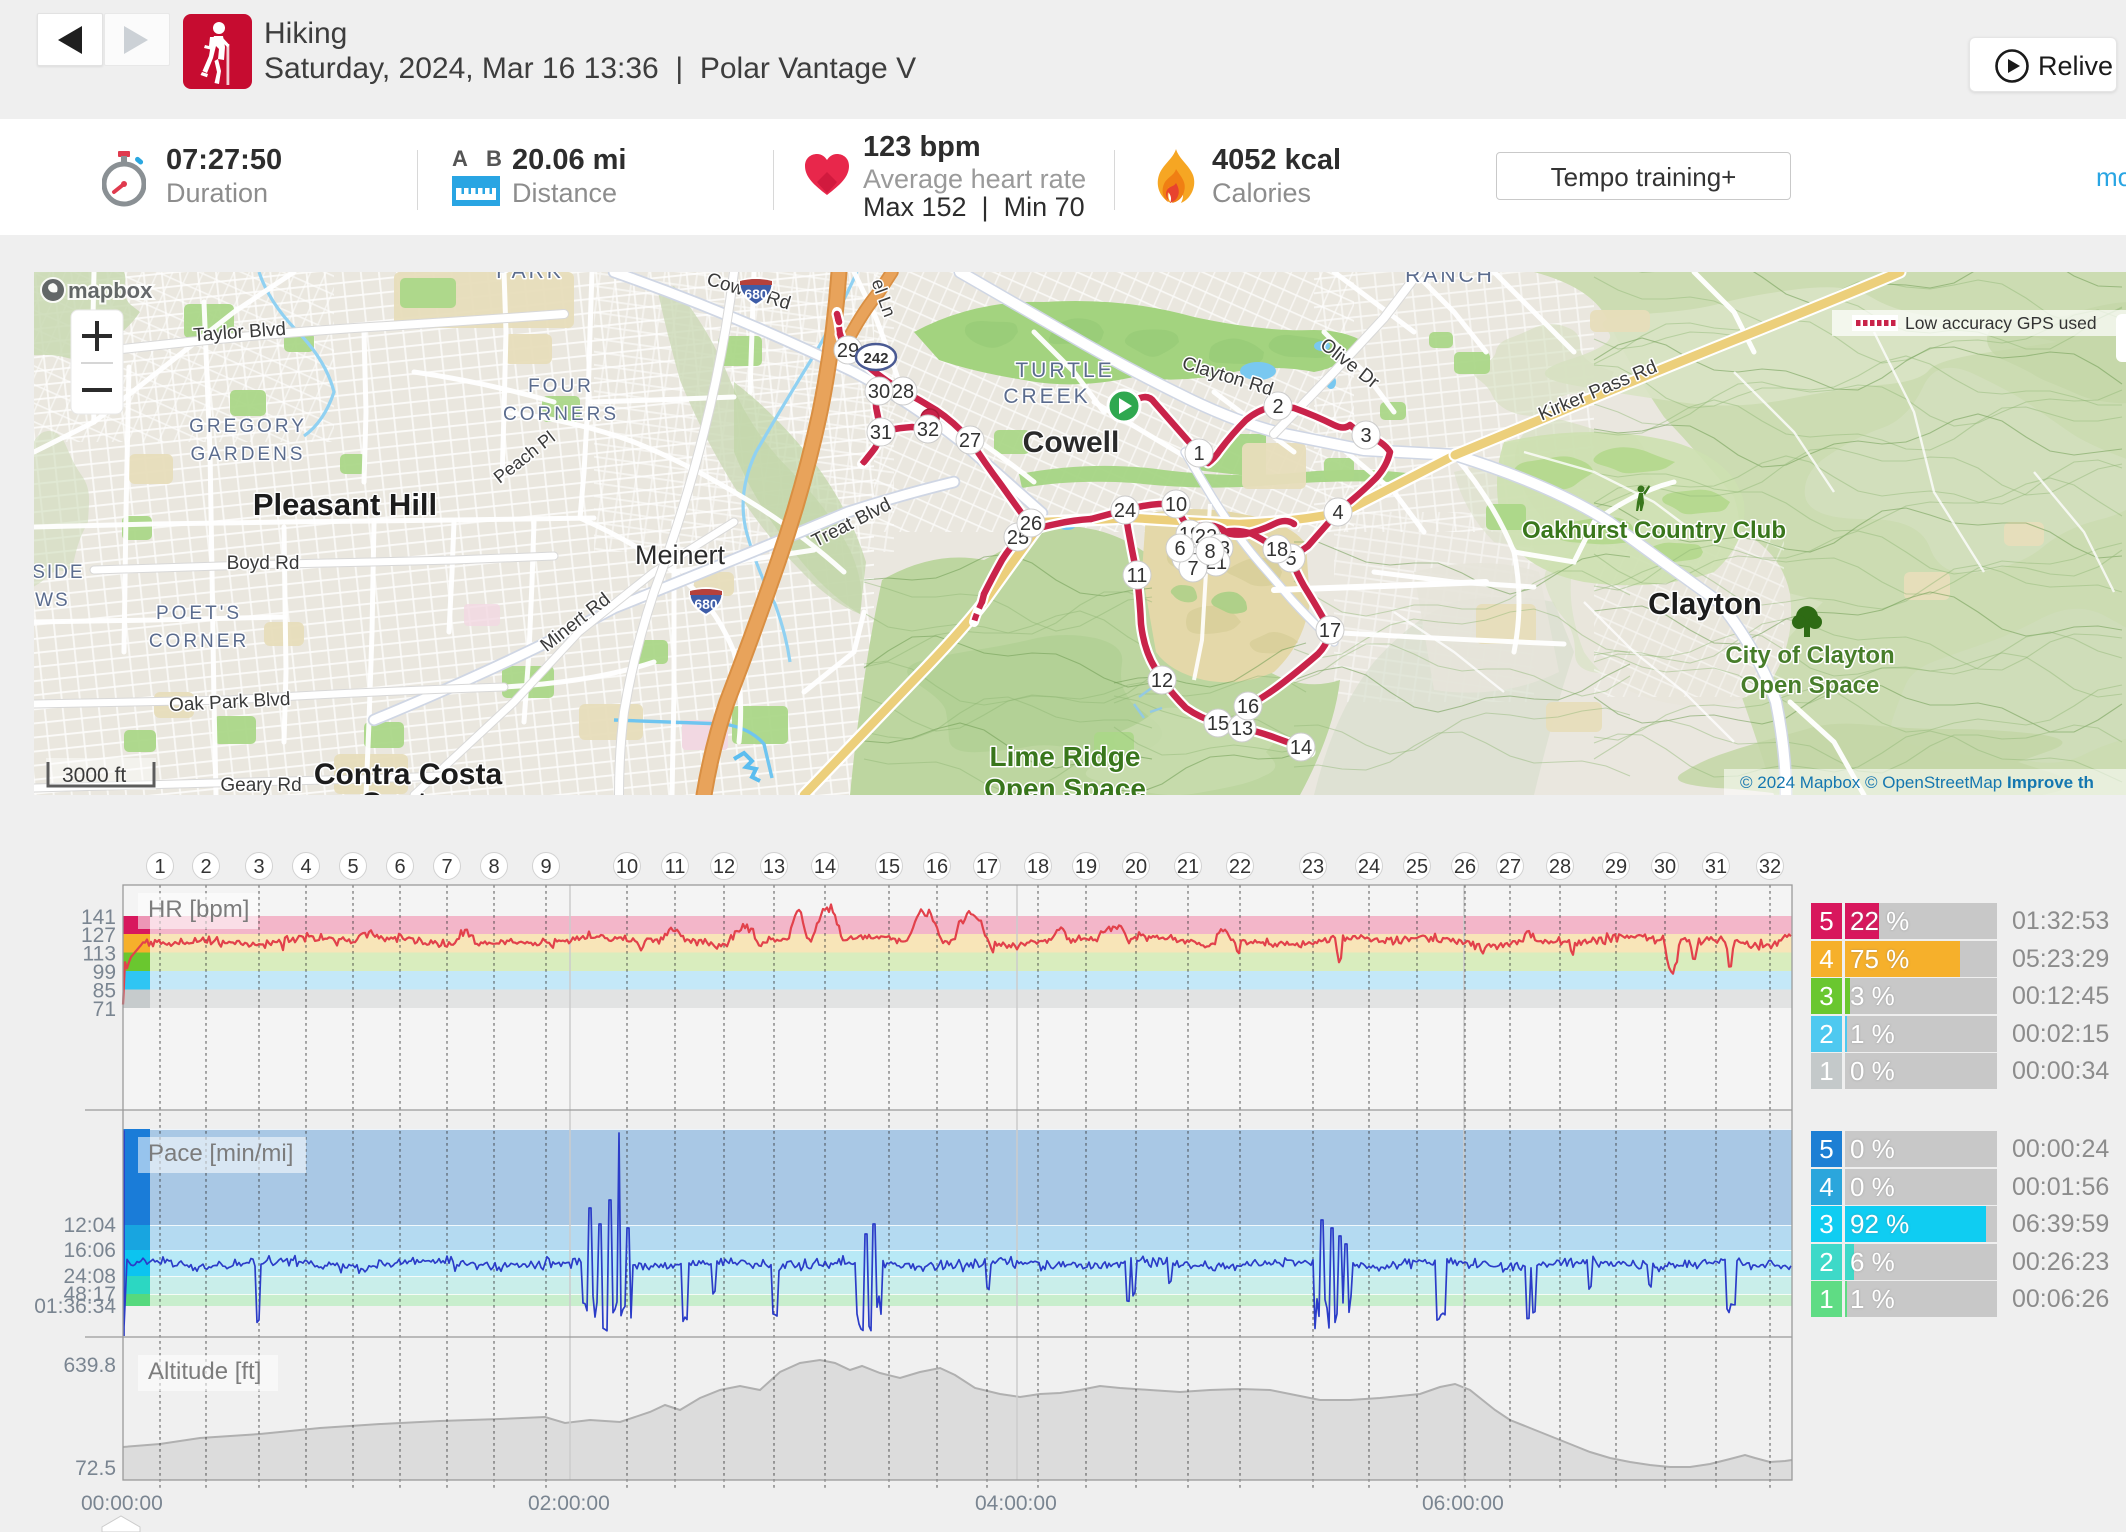 The image size is (2126, 1532). Describe the element at coordinates (305, 867) in the screenshot. I see `svg-text: 4` at that location.